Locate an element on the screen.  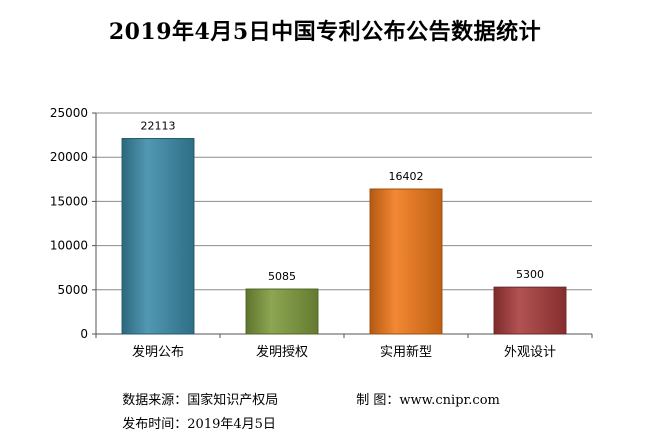
x-tick-label: 实用新型 is located at coordinates (406, 352).